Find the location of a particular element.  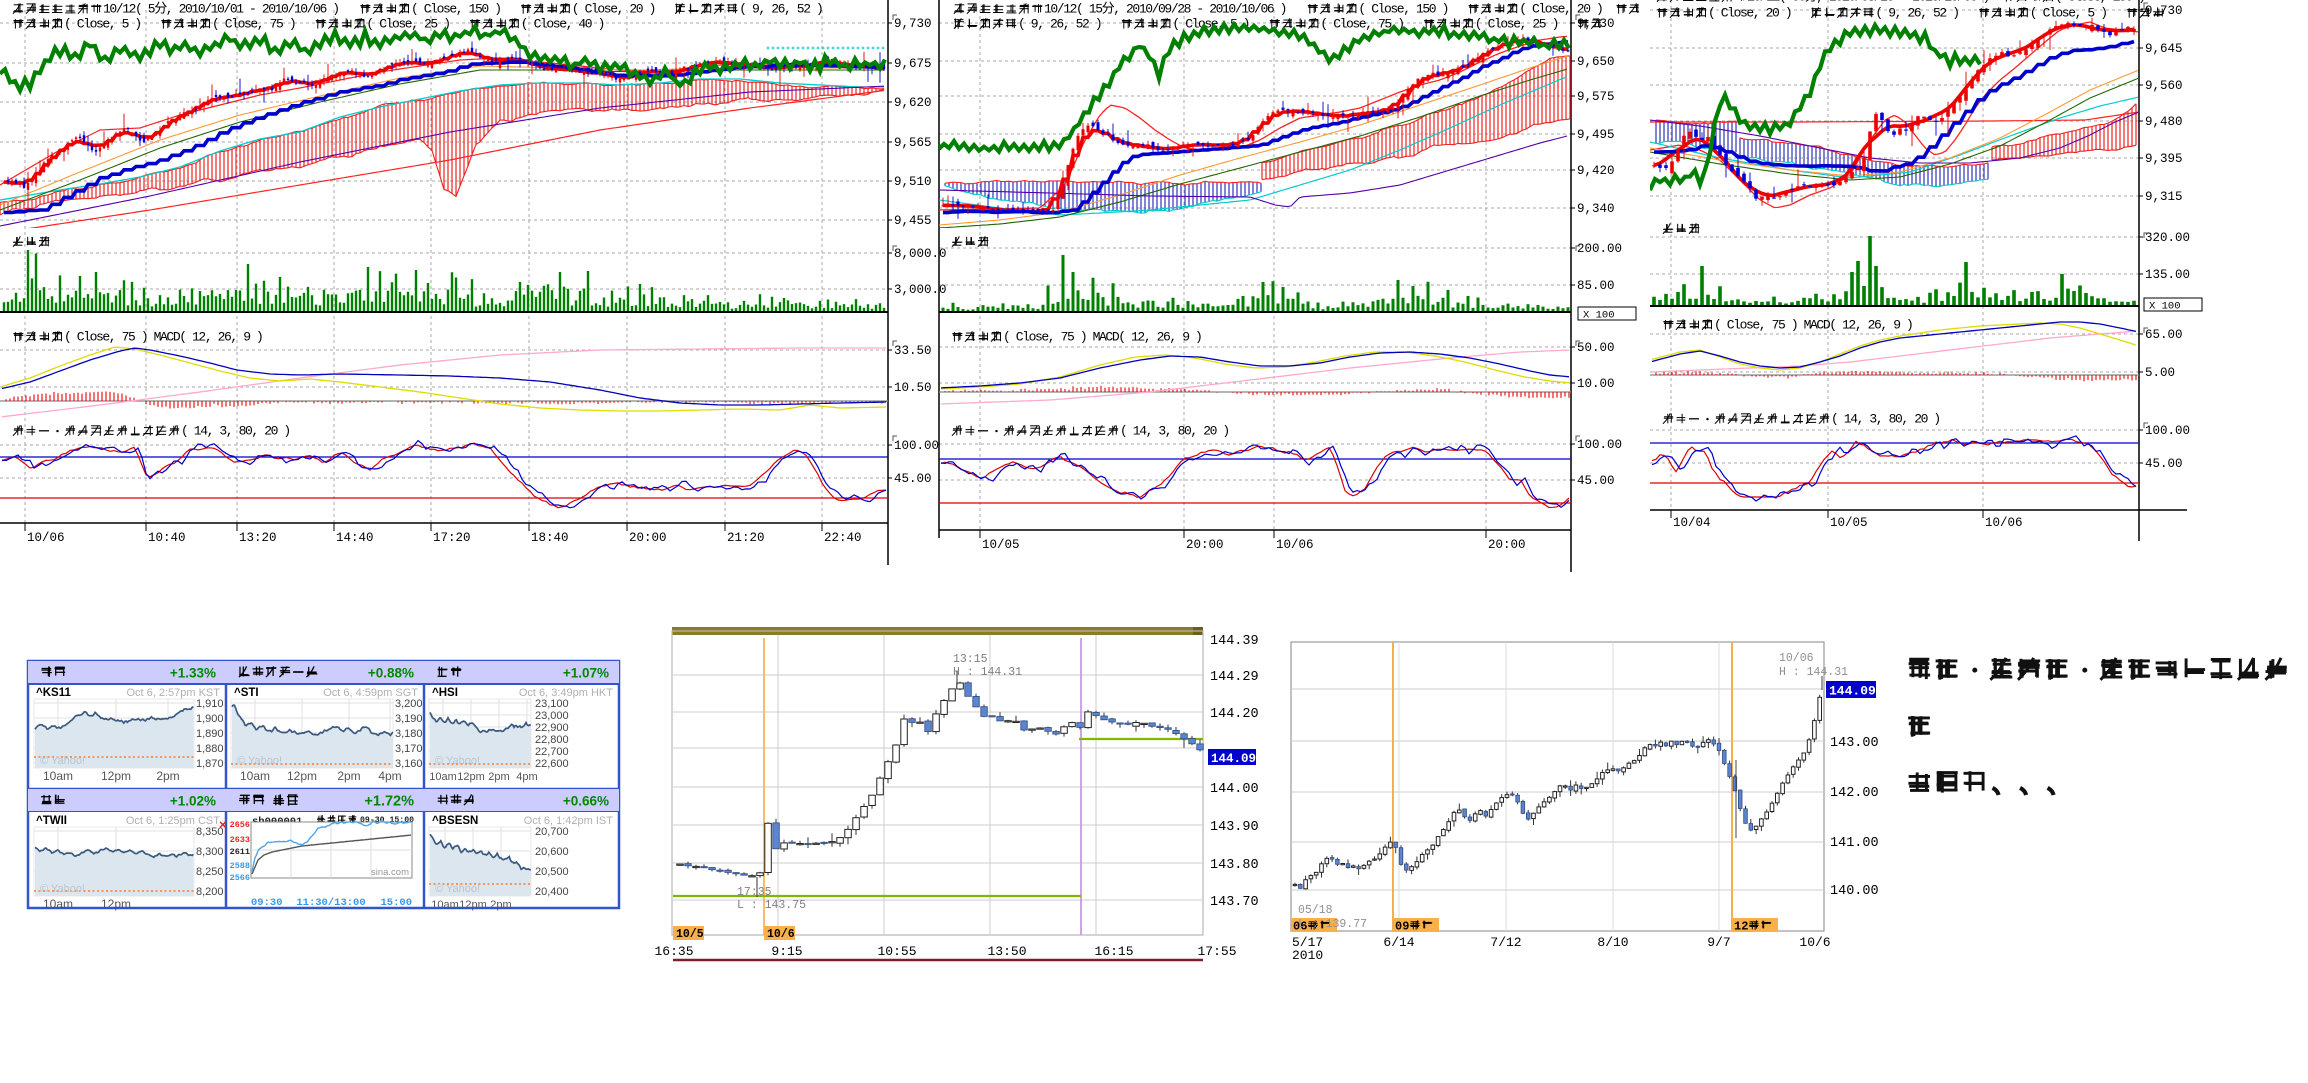

svg-text: 10.50 is located at coordinates (913, 388).